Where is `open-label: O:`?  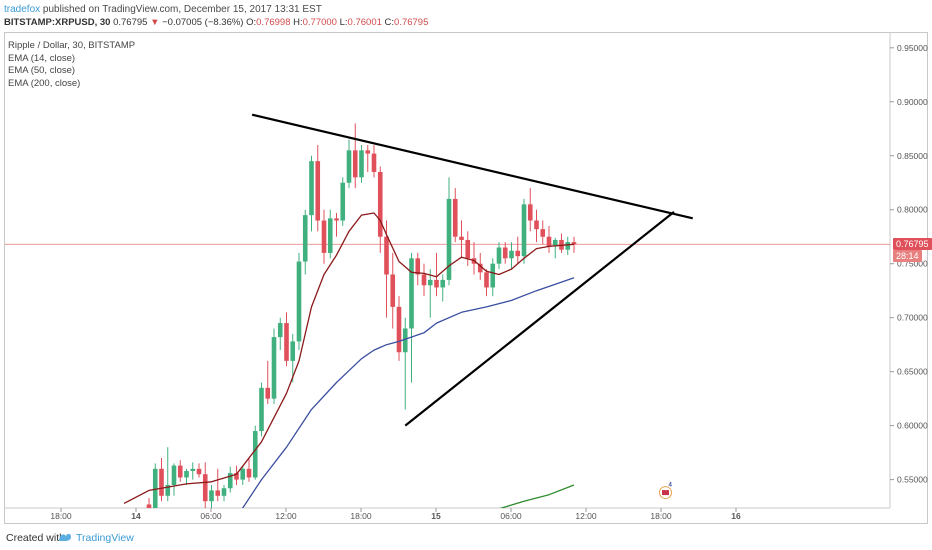 open-label: O: is located at coordinates (251, 22).